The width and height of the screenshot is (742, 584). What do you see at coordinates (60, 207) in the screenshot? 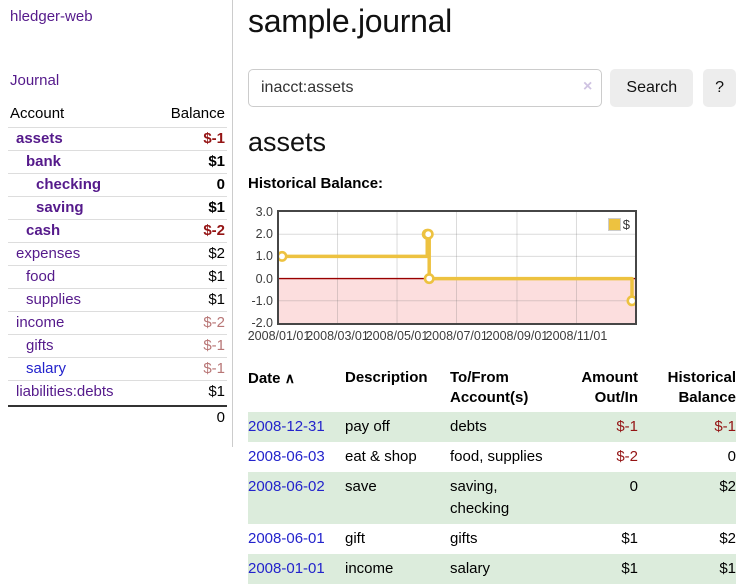
I see `account-link-saving: saving` at bounding box center [60, 207].